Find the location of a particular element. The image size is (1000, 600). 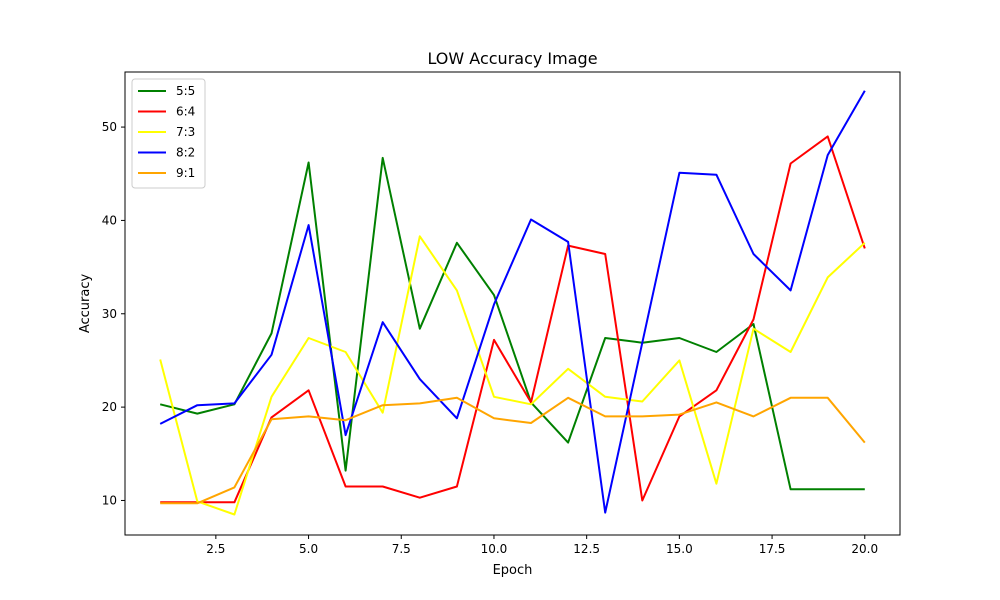

x-tick-label: 10.0 is located at coordinates (494, 549).